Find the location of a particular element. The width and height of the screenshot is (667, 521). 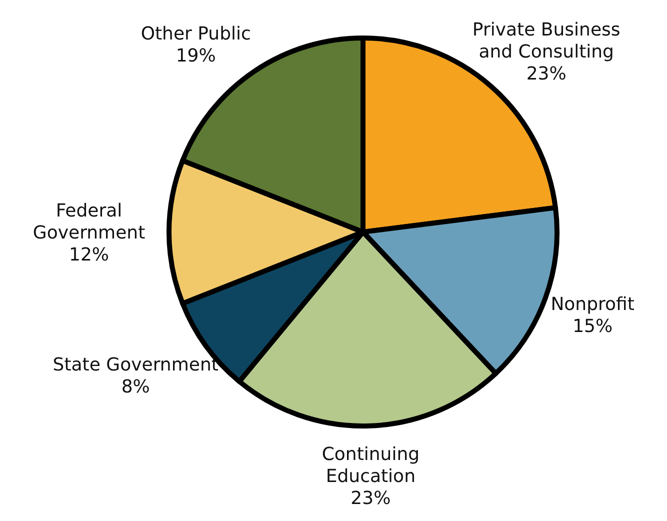

slice-label: Federal Government is located at coordinates (89, 222).